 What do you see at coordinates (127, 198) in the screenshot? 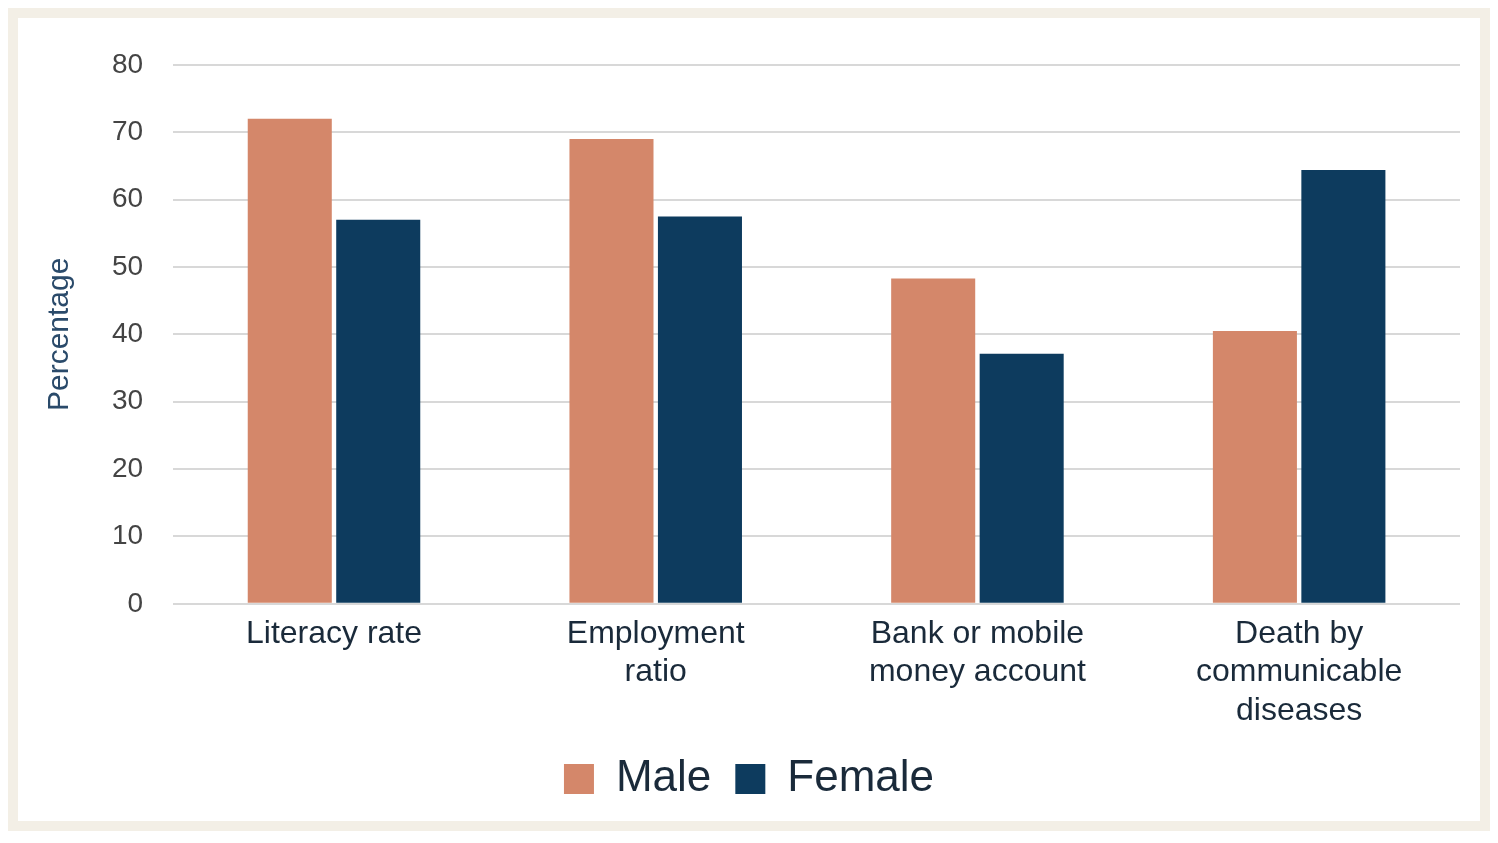
I see `y-tick-label: 60` at bounding box center [127, 198].